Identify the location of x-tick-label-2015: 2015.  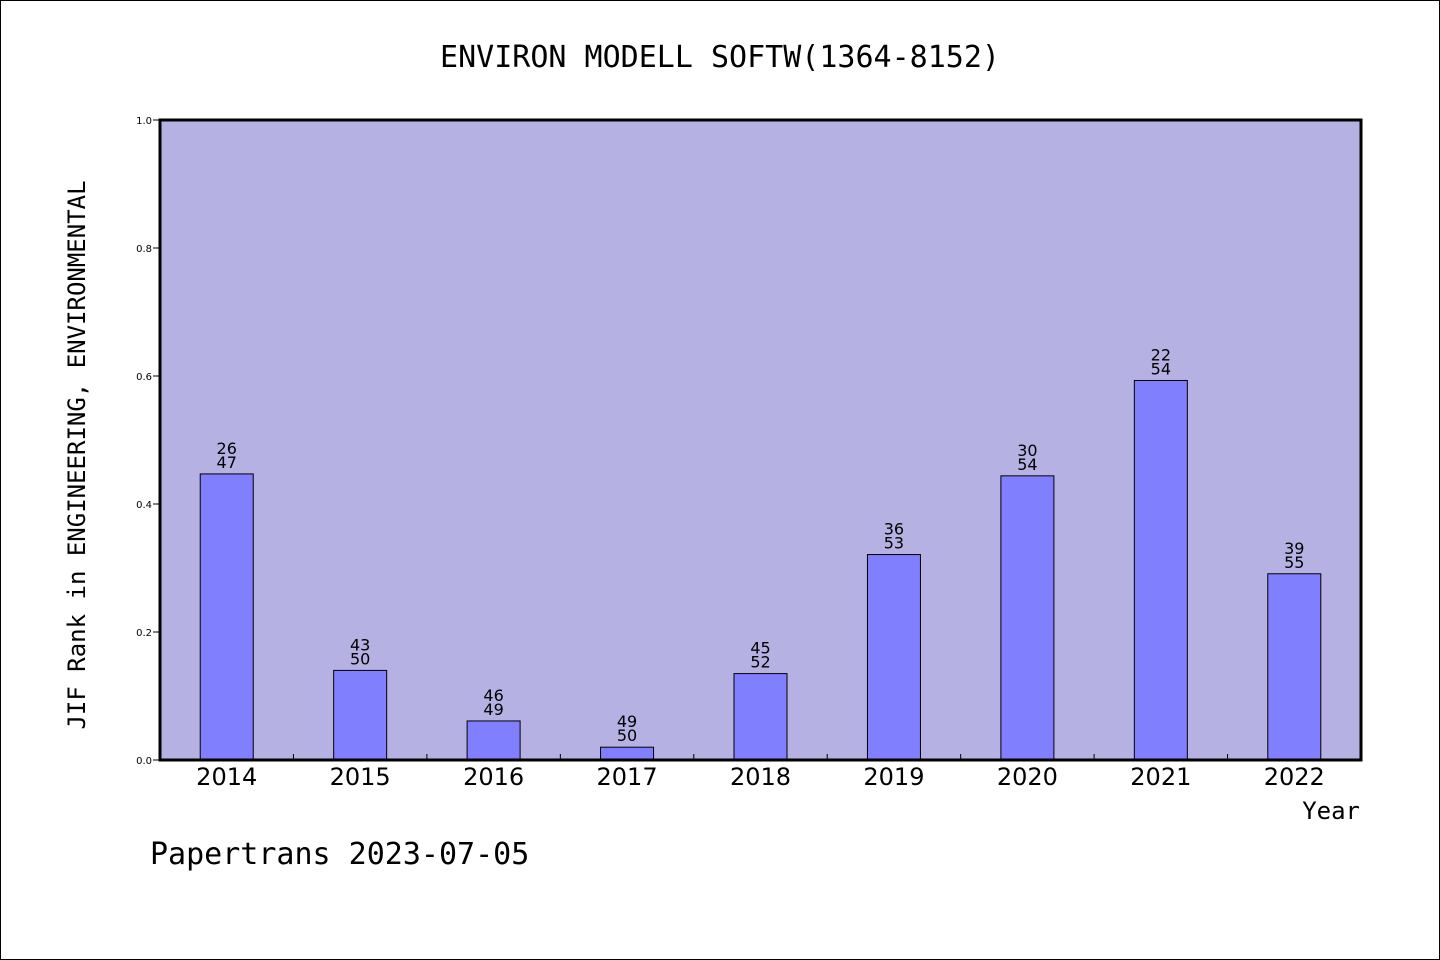
(360, 777).